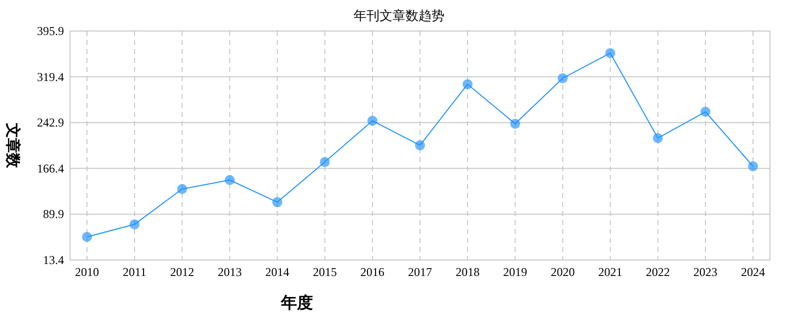 This screenshot has height=330, width=798. What do you see at coordinates (13, 145) in the screenshot?
I see `y-axis-title: 文章数` at bounding box center [13, 145].